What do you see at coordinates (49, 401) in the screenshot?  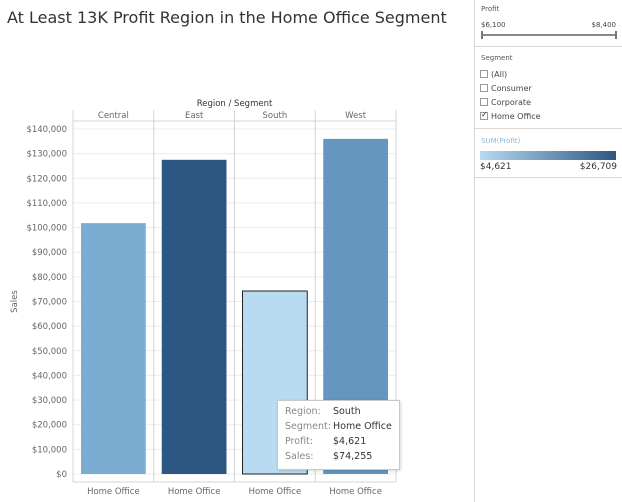 I see `y-tick-label: $30,000` at bounding box center [49, 401].